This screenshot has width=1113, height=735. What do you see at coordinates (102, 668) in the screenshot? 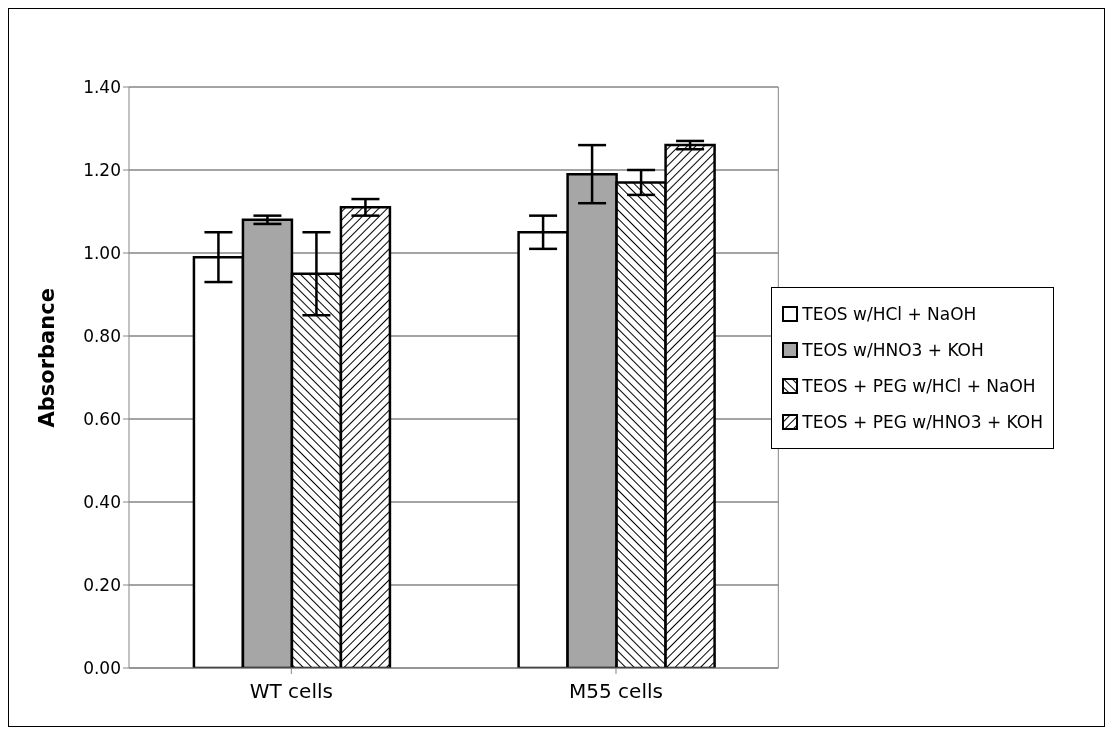
I see `y-tick-label: 0.00` at bounding box center [102, 668].